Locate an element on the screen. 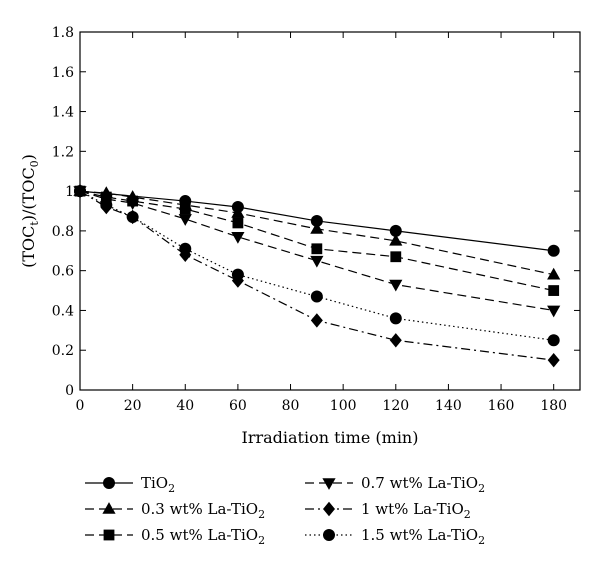 Image resolution: width=600 pixels, height=567 pixels. x-axis-title: Irradiation time (min) is located at coordinates (330, 437).